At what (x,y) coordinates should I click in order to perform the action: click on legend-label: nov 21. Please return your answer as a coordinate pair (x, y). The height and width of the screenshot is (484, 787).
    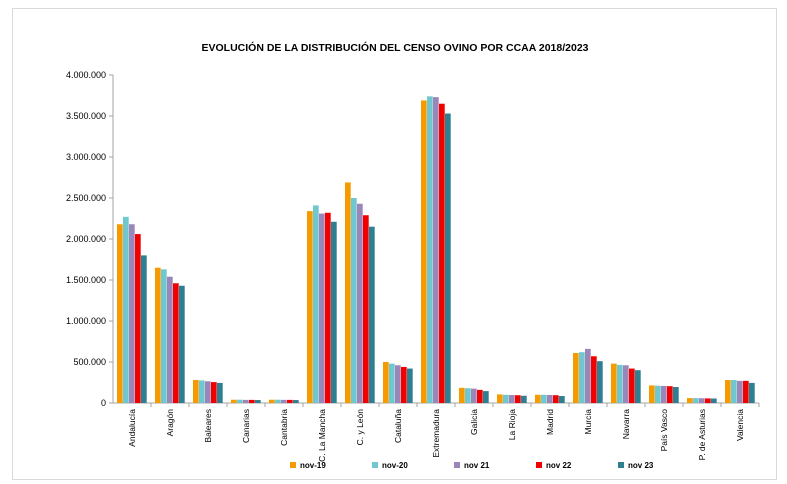
    Looking at the image, I should click on (477, 465).